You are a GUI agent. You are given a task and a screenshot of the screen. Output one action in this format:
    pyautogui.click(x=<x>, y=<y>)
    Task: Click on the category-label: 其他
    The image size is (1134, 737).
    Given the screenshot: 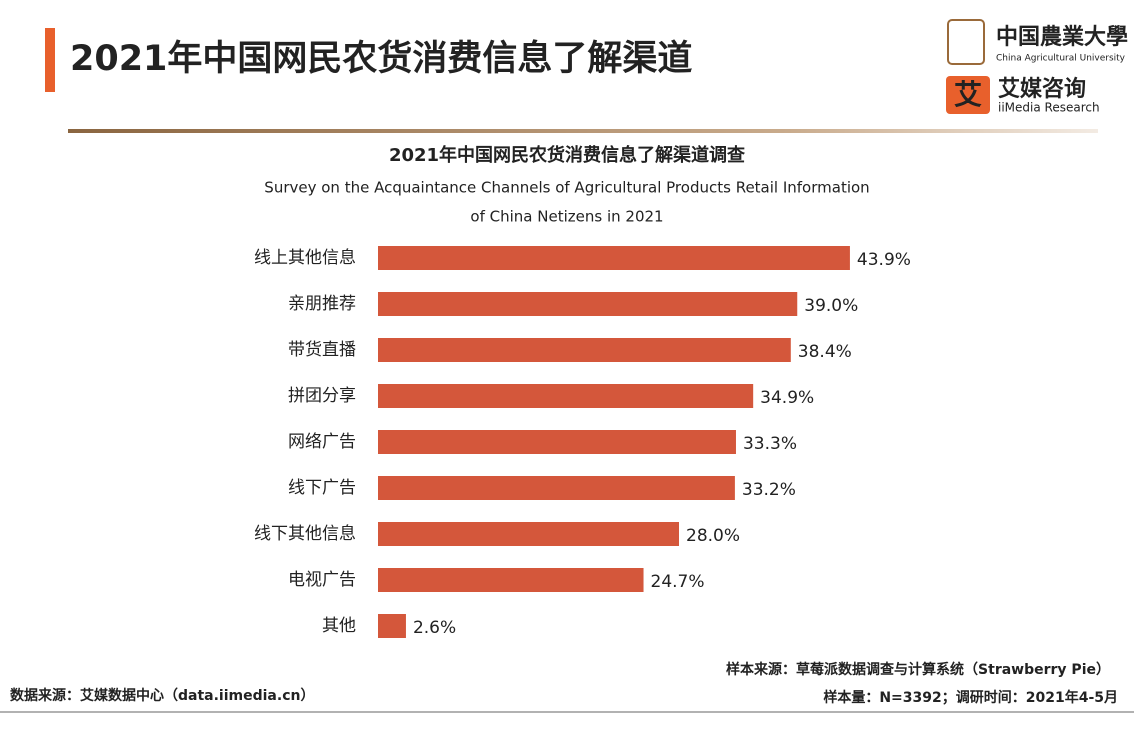 What is the action you would take?
    pyautogui.click(x=339, y=626)
    